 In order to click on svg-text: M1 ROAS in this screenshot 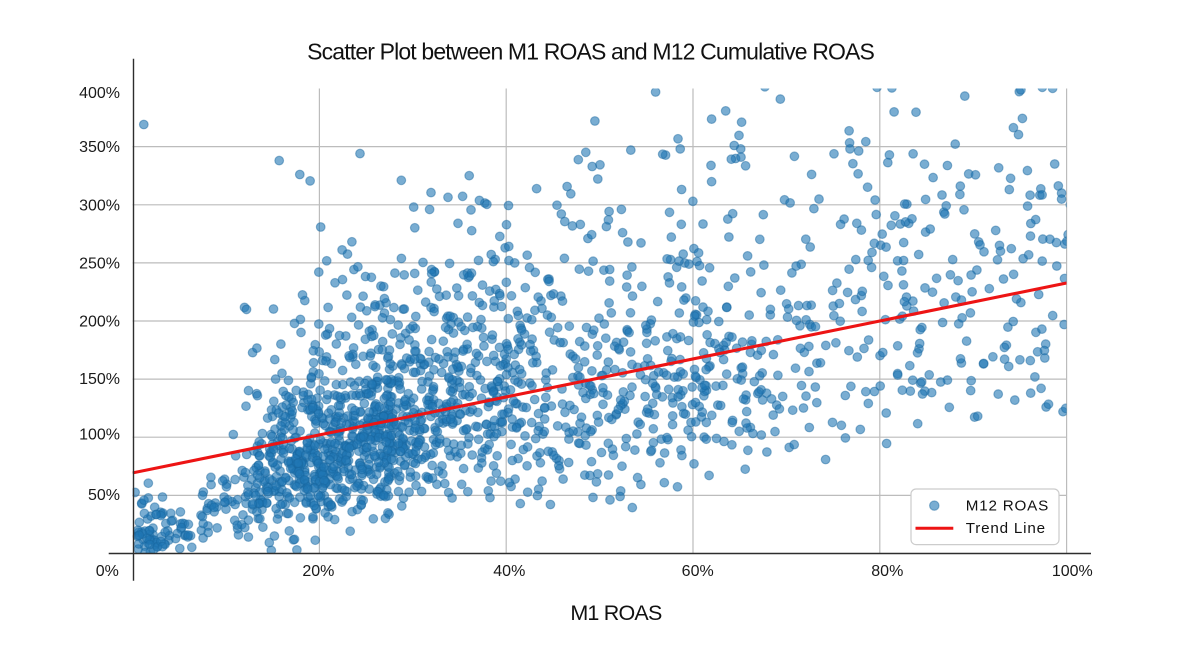, I will do `click(616, 613)`.